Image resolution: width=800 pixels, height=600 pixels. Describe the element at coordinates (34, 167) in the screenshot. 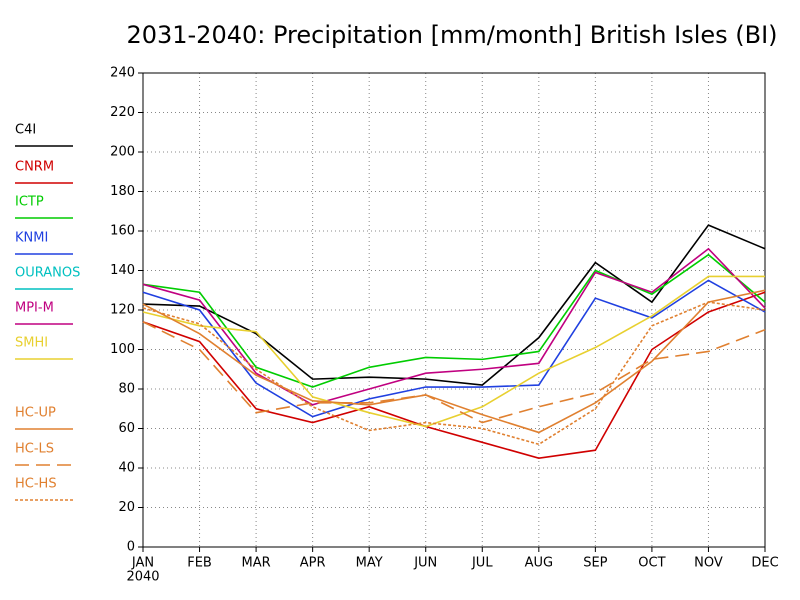

I see `legend-label: CNRM` at that location.